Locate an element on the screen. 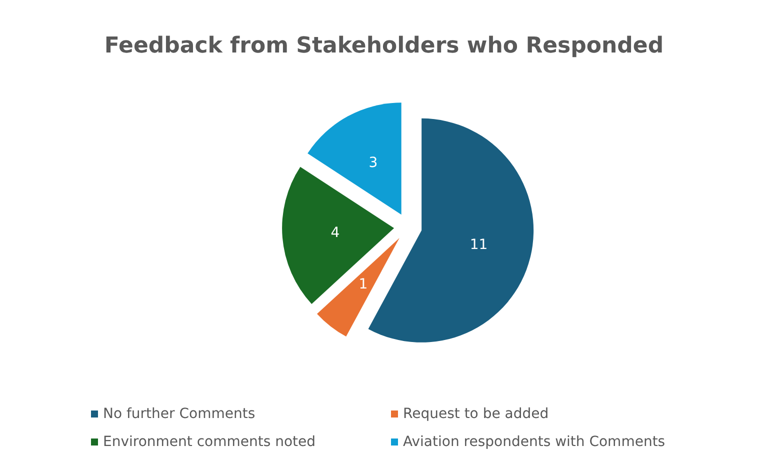 Image resolution: width=768 pixels, height=466 pixels. data-label: 1 is located at coordinates (363, 284).